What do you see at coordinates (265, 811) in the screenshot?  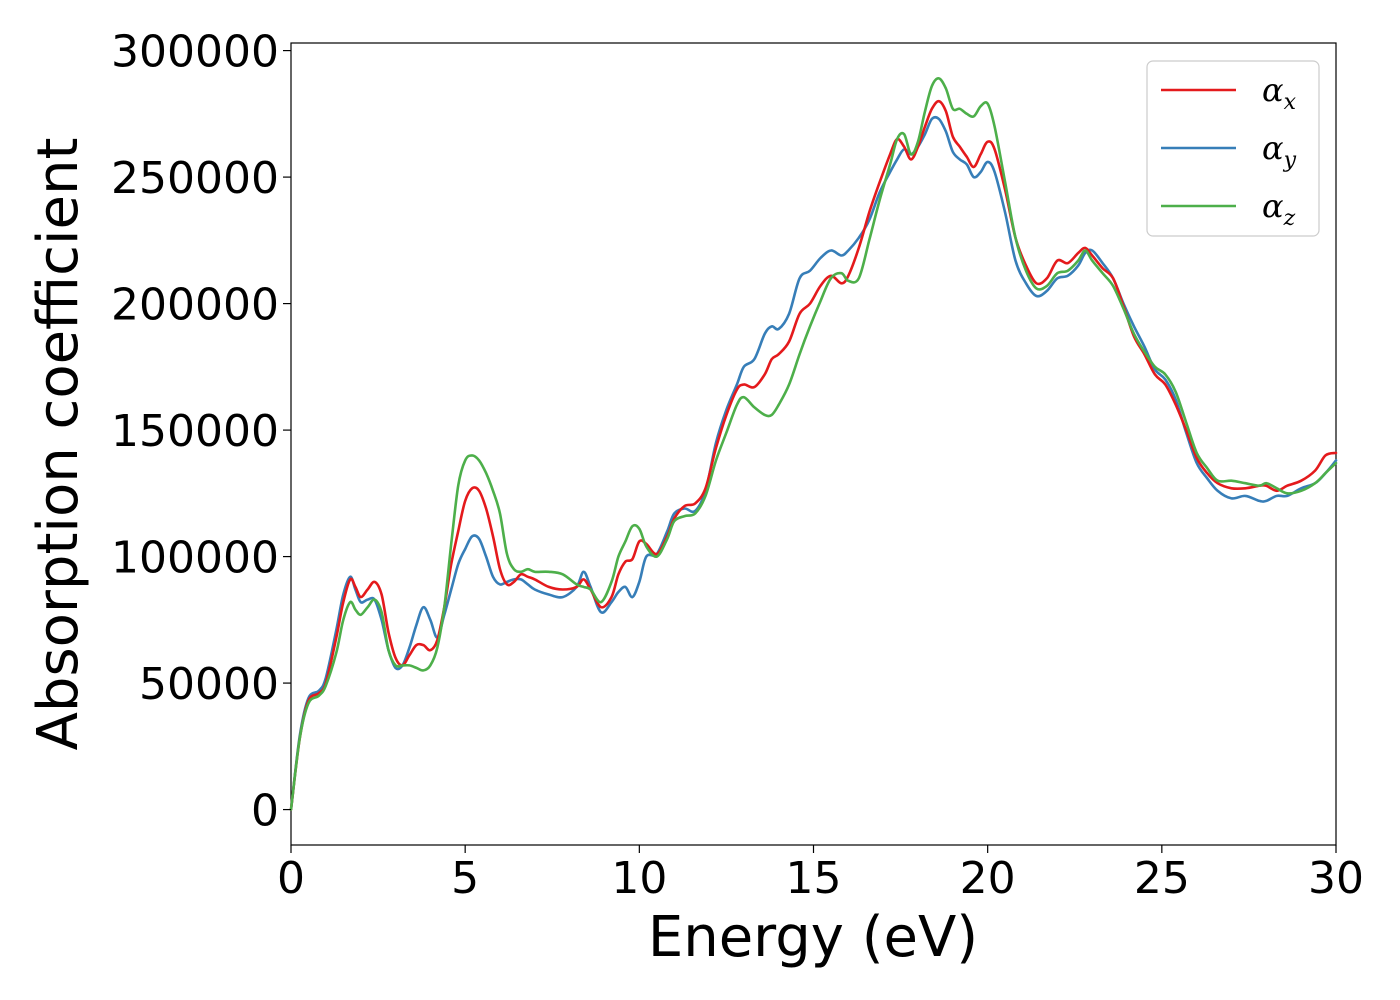 I see `y-tick-label: 0` at bounding box center [265, 811].